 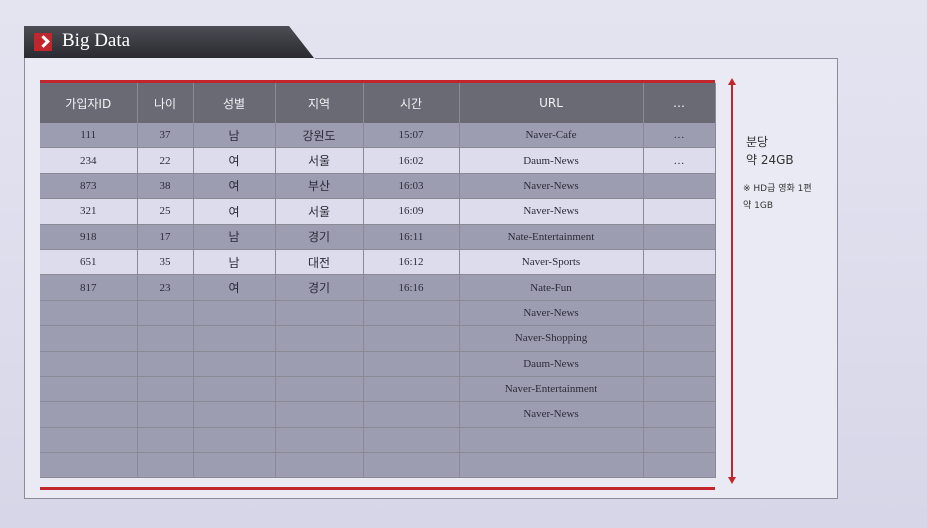 What do you see at coordinates (165, 103) in the screenshot?
I see `header-age: 나이` at bounding box center [165, 103].